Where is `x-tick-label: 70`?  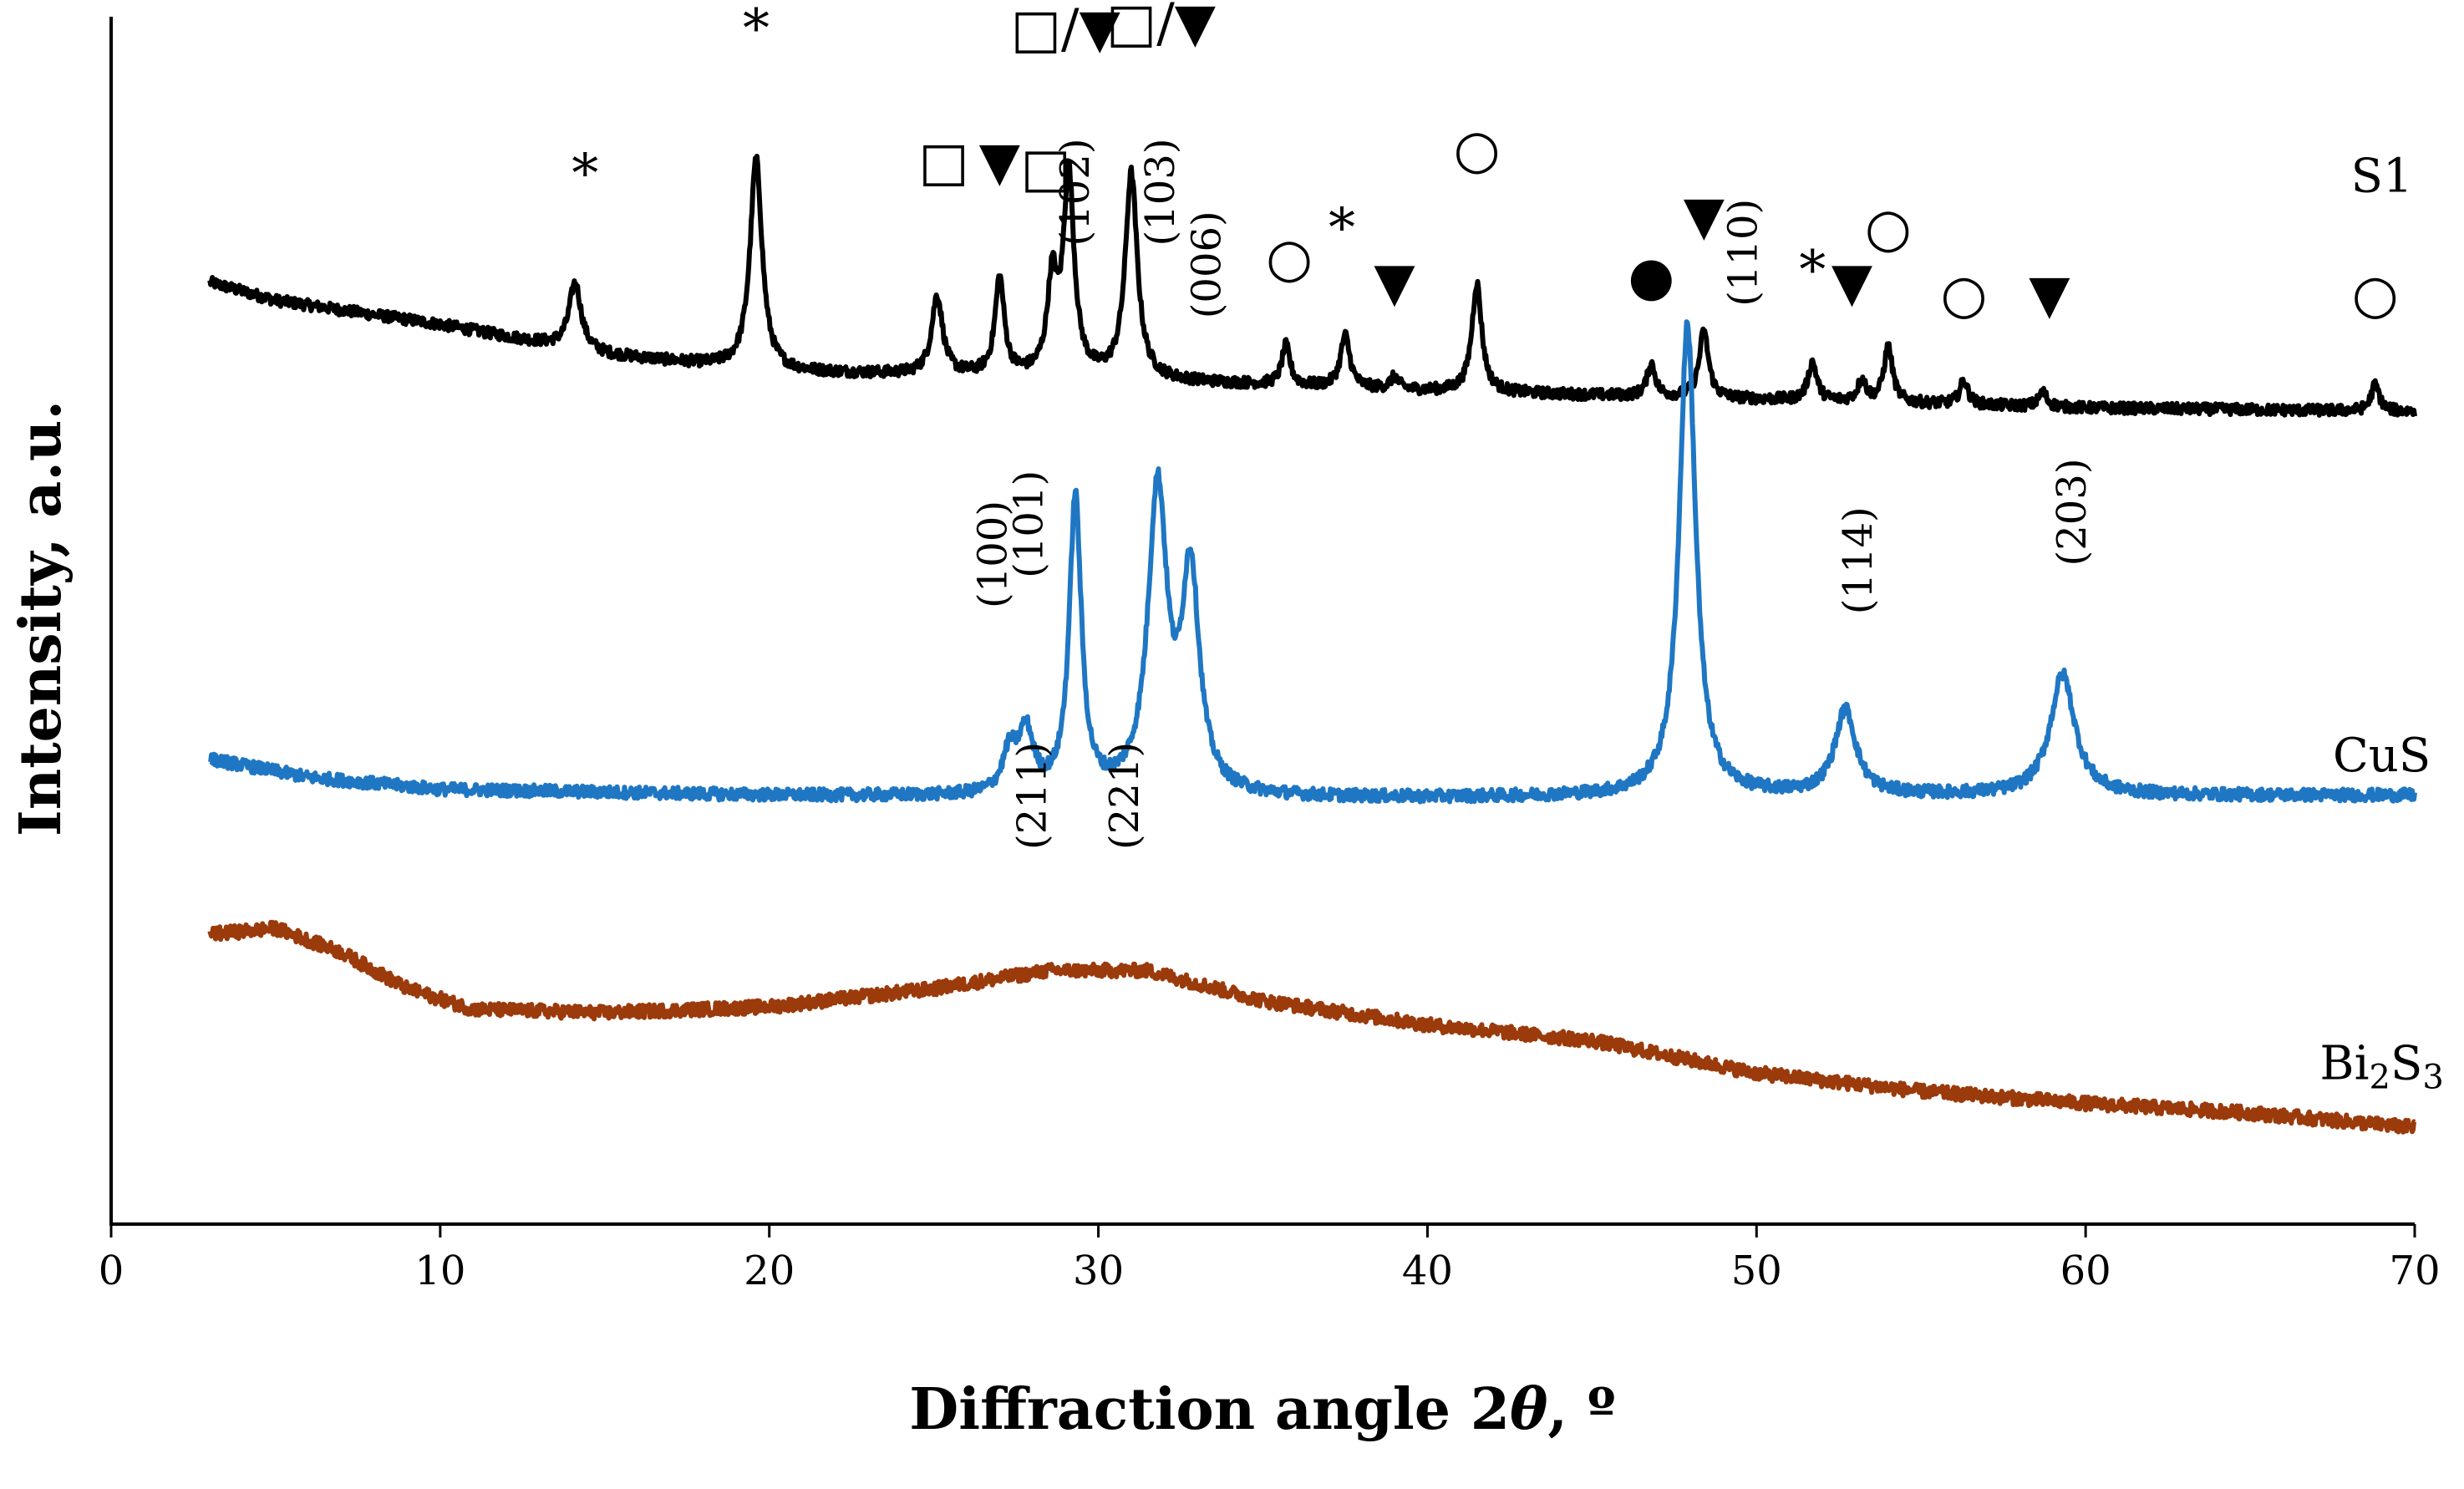 x-tick-label: 70 is located at coordinates (2414, 1271).